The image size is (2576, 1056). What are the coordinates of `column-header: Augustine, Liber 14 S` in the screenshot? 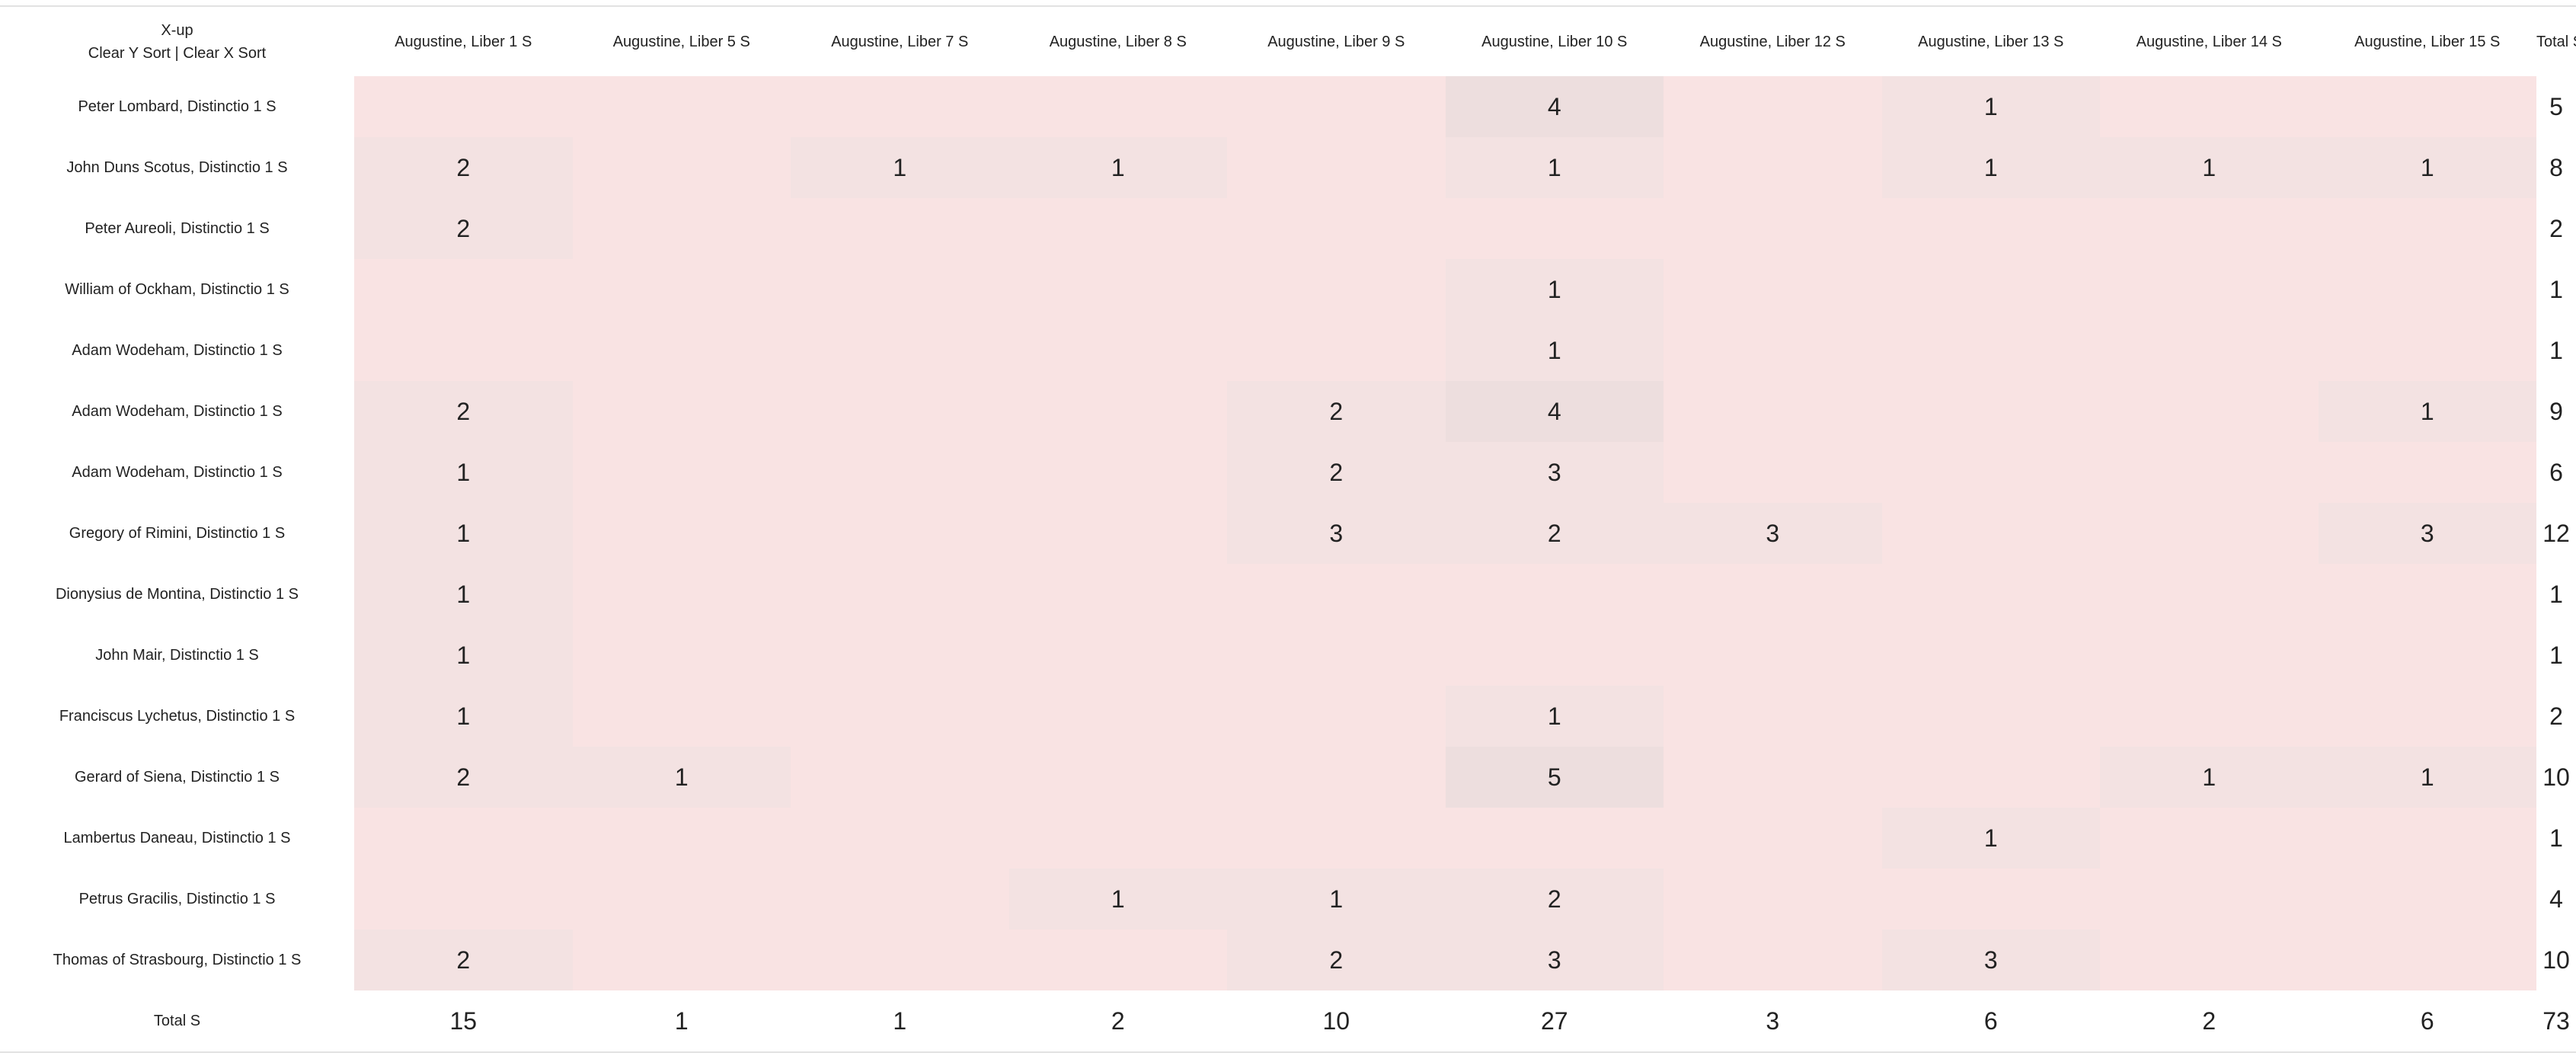 It's located at (2209, 41).